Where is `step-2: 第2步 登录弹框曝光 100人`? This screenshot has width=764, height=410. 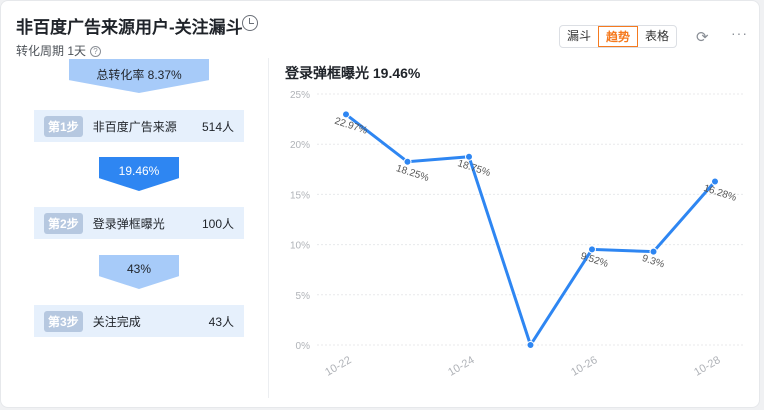 step-2: 第2步 登录弹框曝光 100人 is located at coordinates (139, 223).